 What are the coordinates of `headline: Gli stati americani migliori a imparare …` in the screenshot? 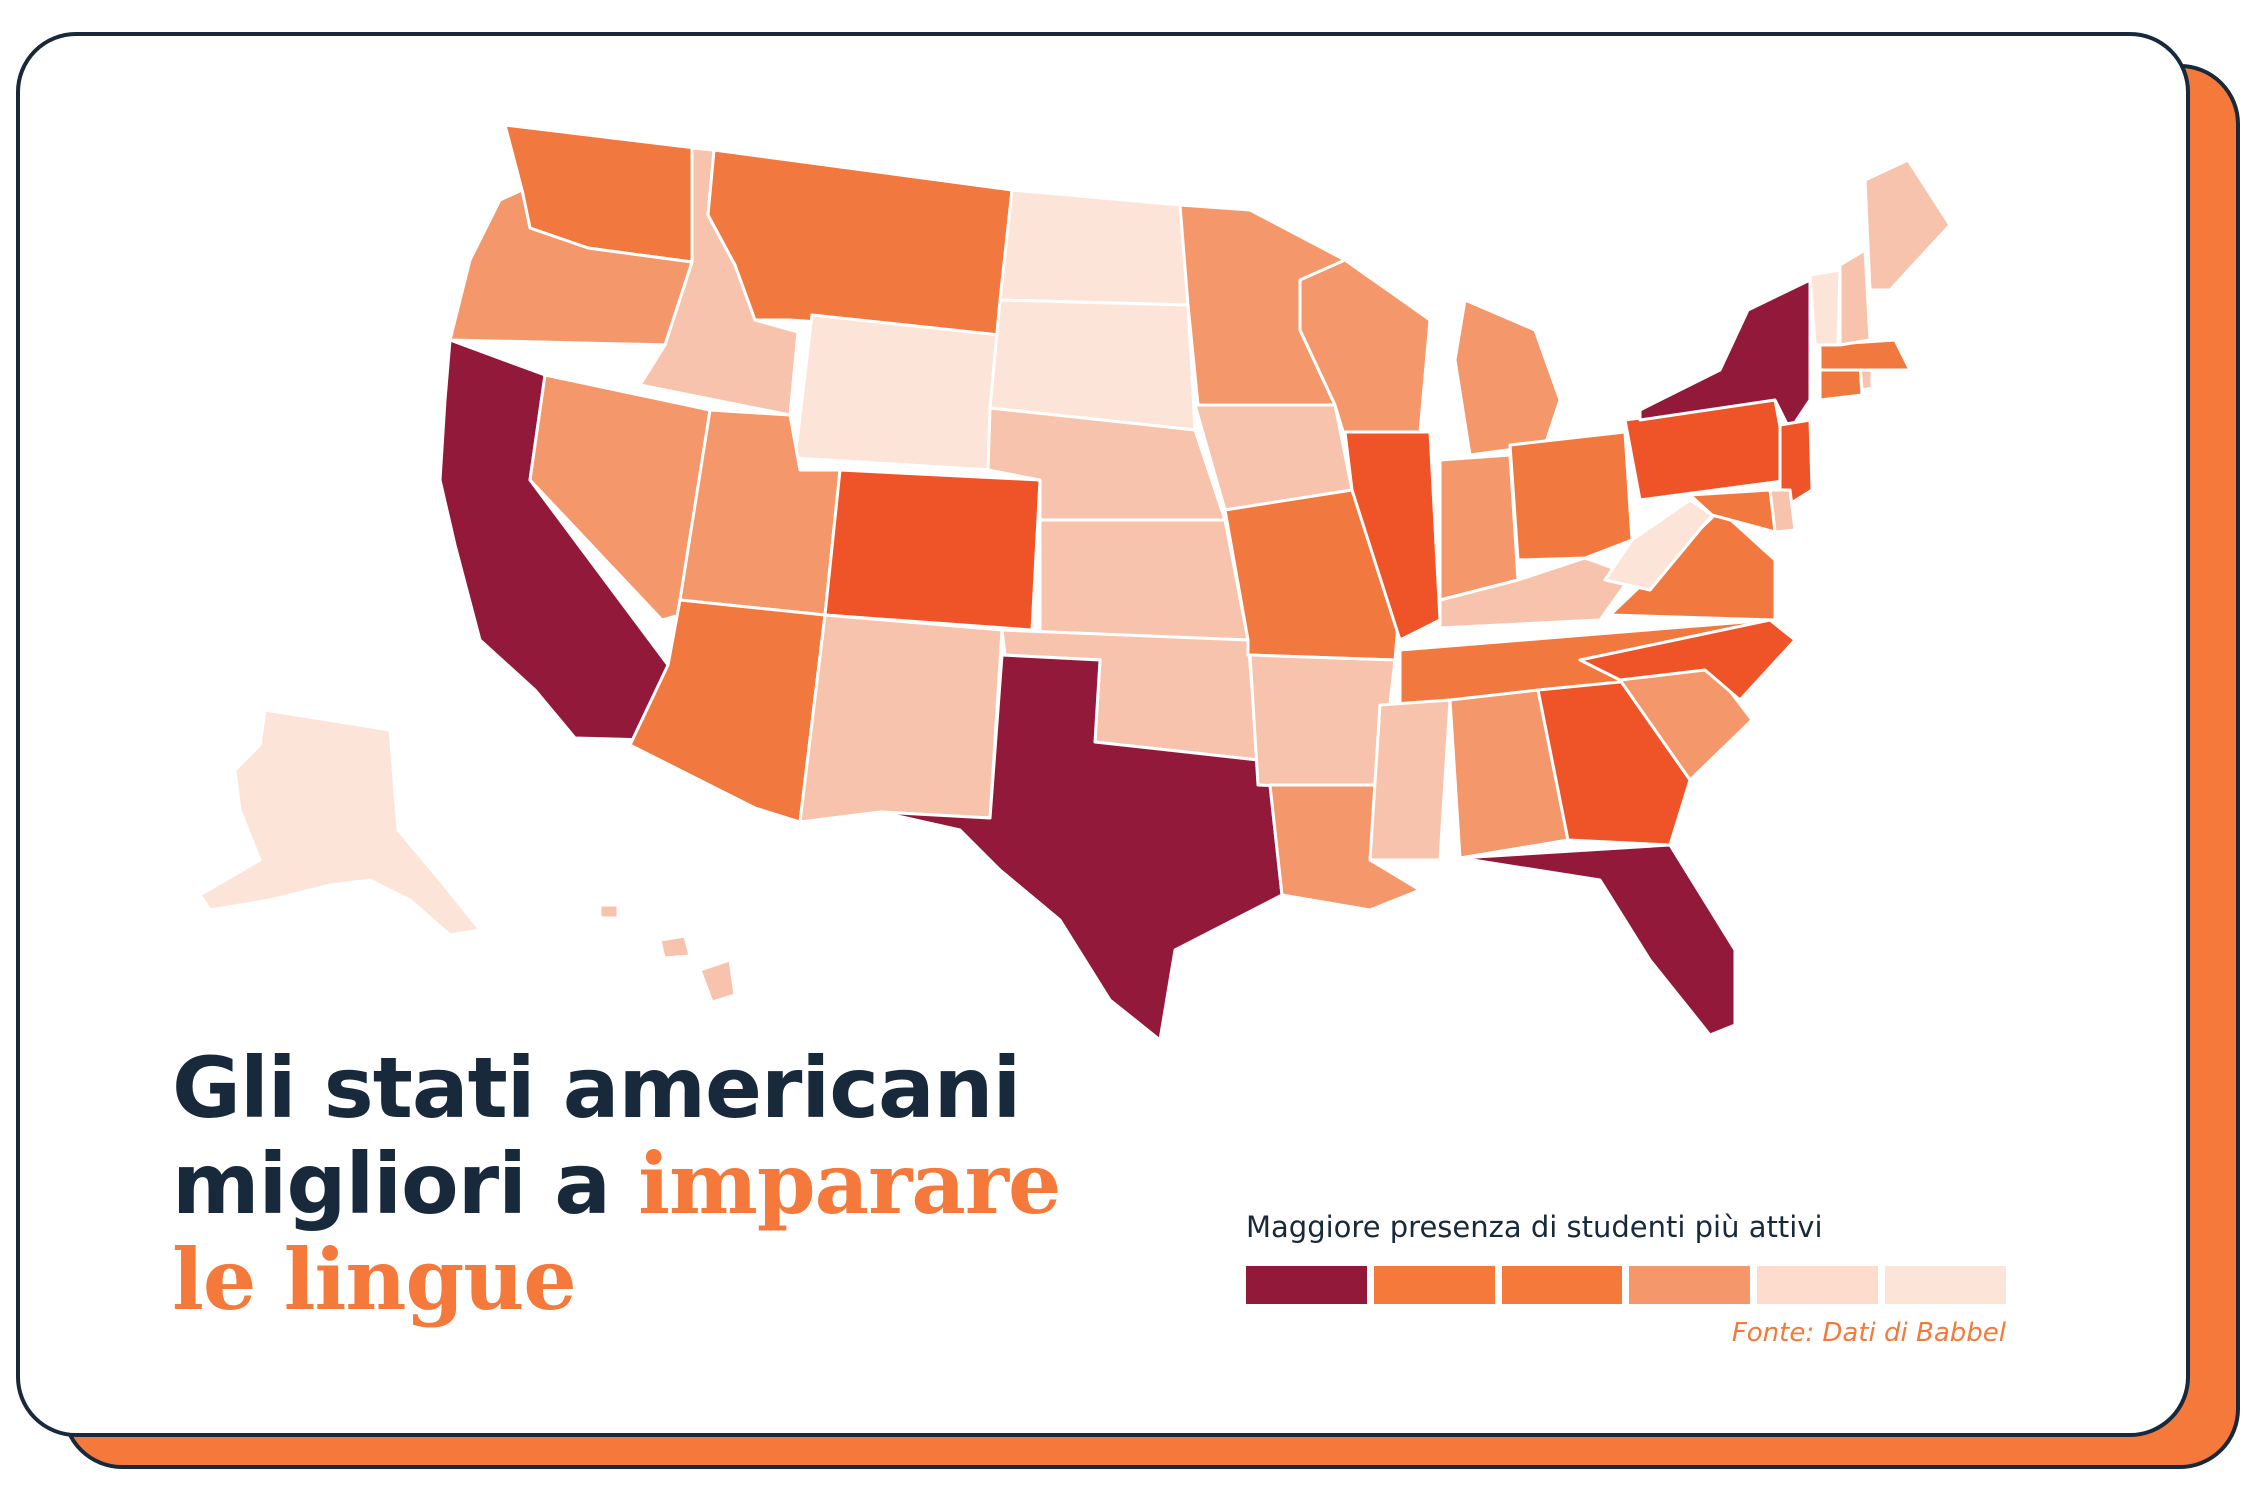 It's located at (616, 1184).